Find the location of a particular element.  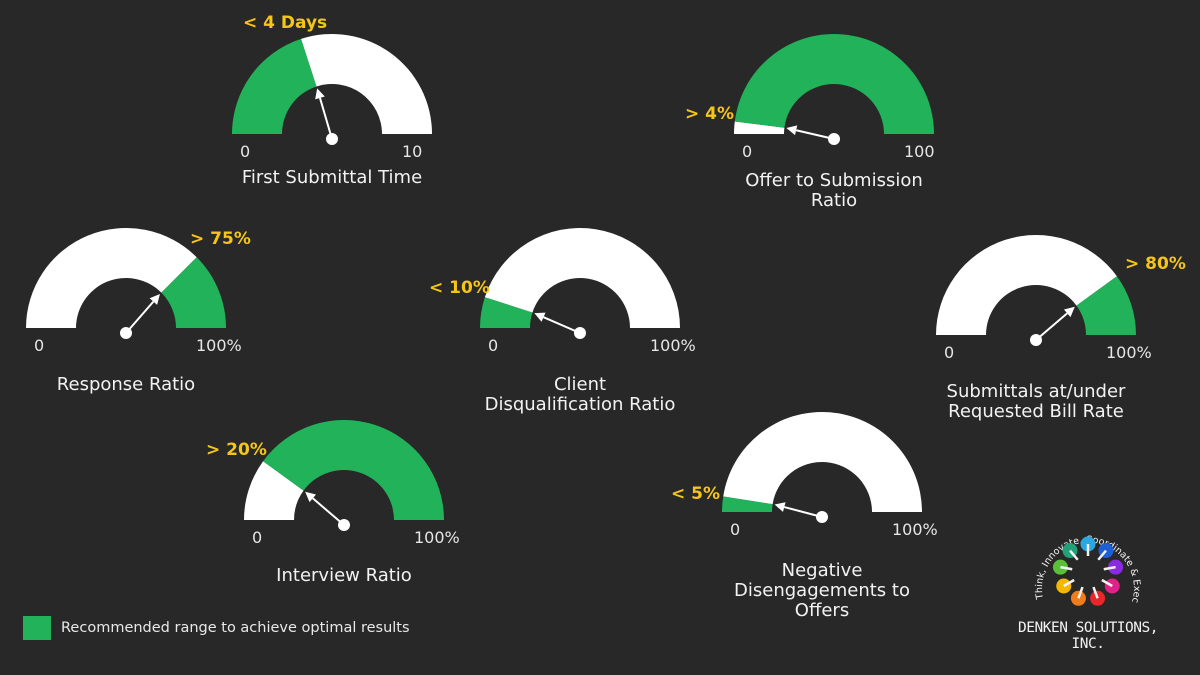

gauge-title: First Submittal Time is located at coordinates (332, 177).